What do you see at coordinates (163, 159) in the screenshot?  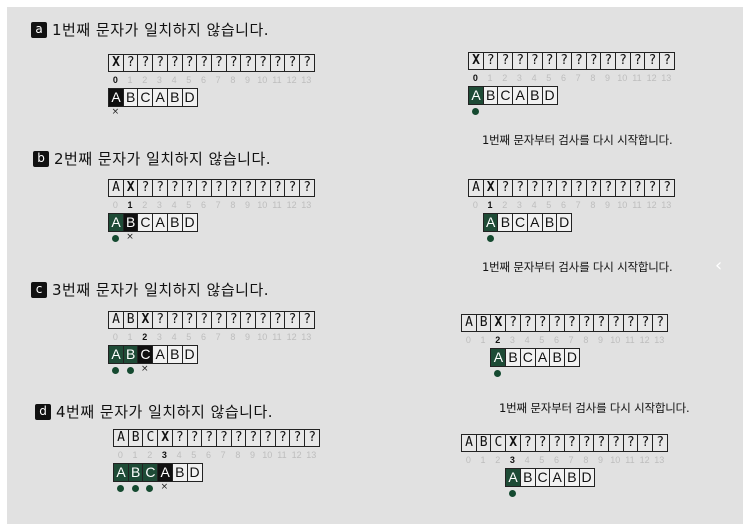 I see `section-title-text: 2번째 문자가 일치하지 않습니다.` at bounding box center [163, 159].